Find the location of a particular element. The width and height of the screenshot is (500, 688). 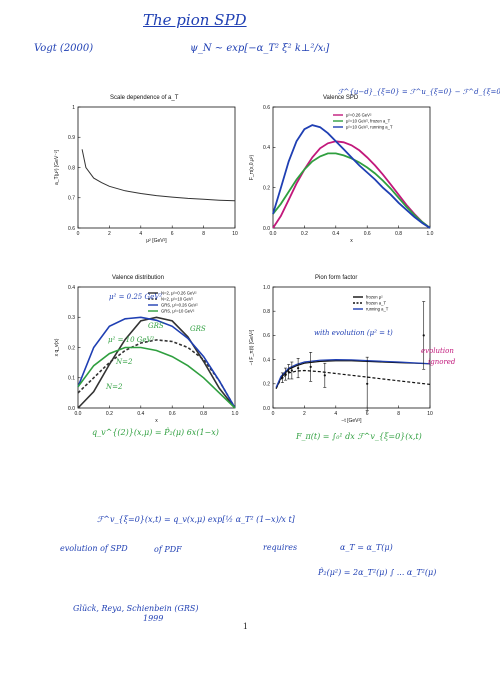

legend-entry: N=2, μ²=10 GeV² is located at coordinates (177, 299).